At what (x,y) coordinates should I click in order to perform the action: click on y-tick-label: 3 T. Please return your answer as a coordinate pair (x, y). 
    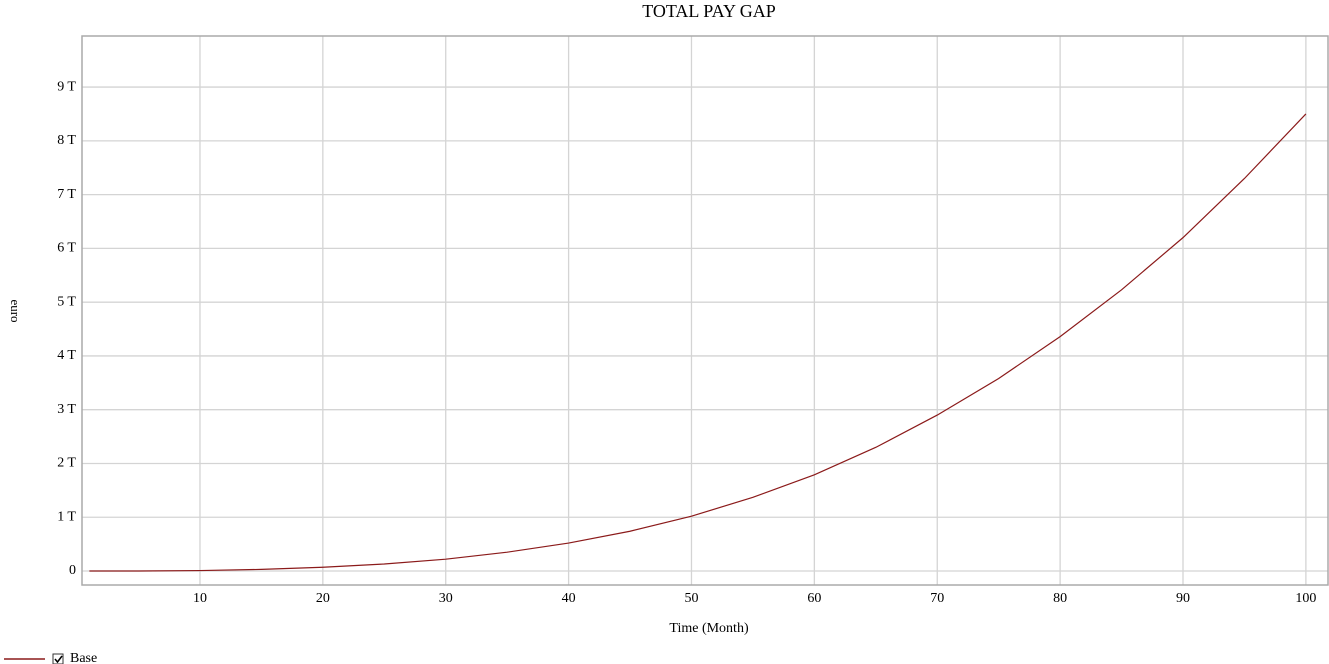
    Looking at the image, I should click on (66, 409).